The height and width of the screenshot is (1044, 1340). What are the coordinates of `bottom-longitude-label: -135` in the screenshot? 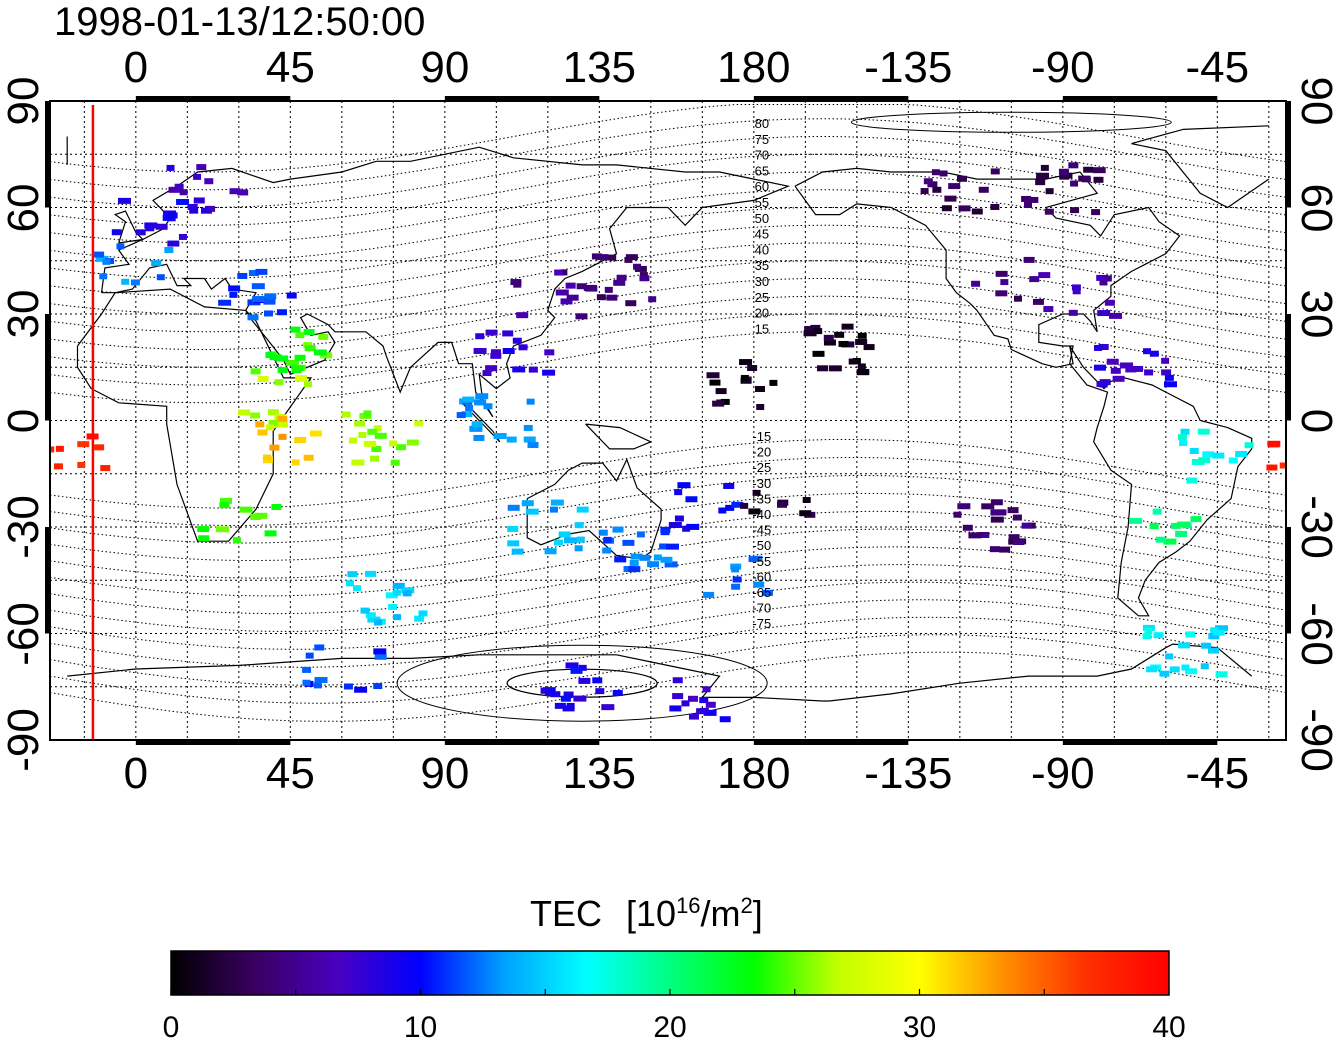 It's located at (908, 773).